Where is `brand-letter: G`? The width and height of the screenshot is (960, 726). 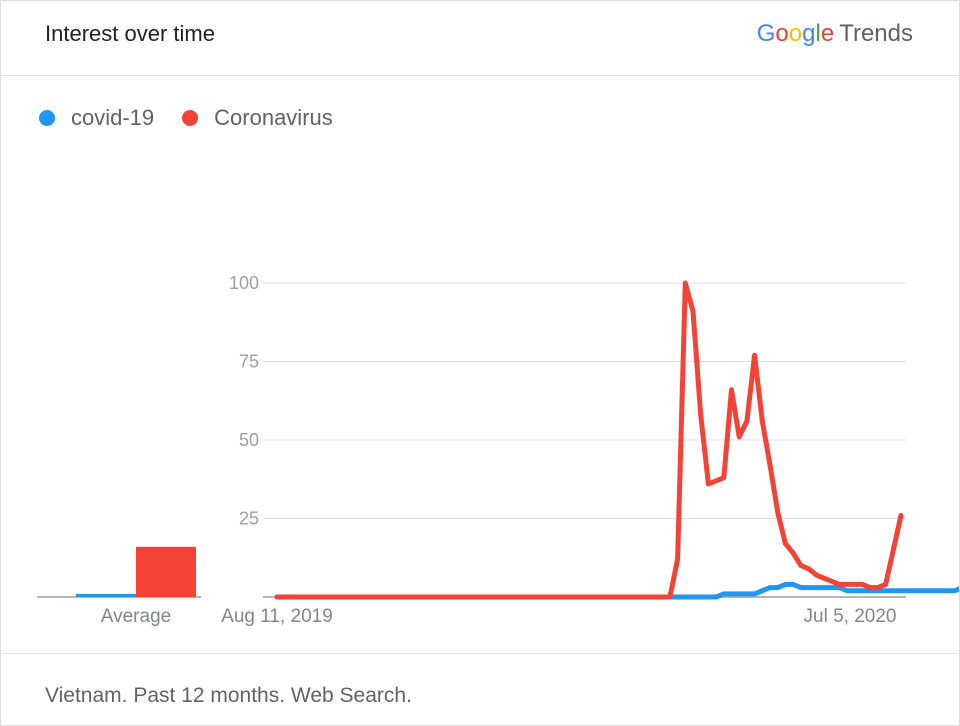
brand-letter: G is located at coordinates (766, 33).